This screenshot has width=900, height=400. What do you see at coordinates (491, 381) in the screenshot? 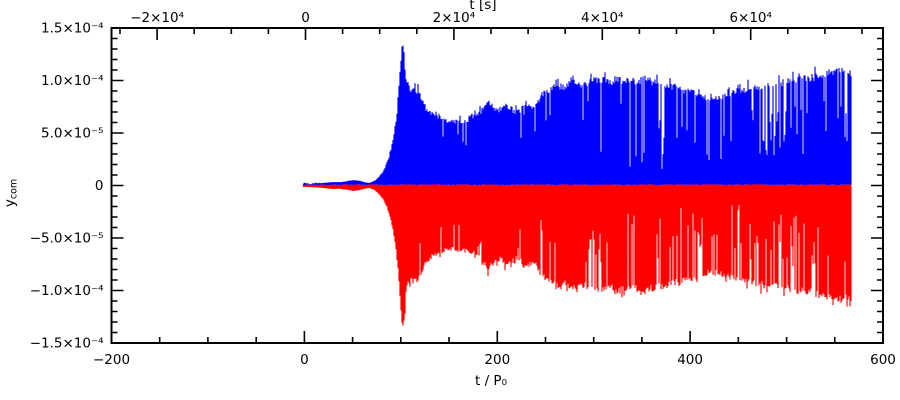
I see `x-axis-title: t / P₀` at bounding box center [491, 381].